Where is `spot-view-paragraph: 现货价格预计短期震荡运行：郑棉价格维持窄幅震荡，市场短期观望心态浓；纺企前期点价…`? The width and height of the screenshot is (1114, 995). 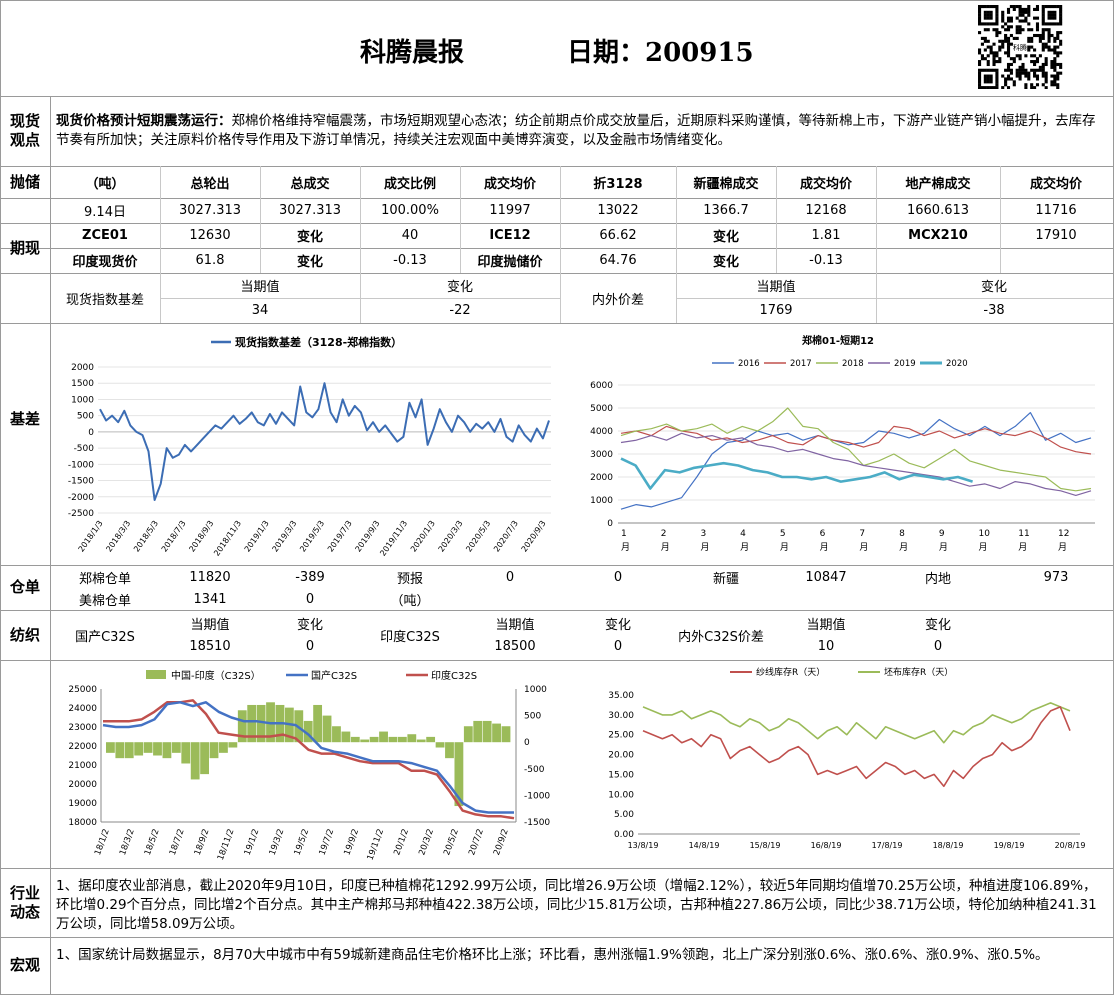 spot-view-paragraph: 现货价格预计短期震荡运行：郑棉价格维持窄幅震荡，市场短期观望心态浓；纺企前期点价… is located at coordinates (582, 131).